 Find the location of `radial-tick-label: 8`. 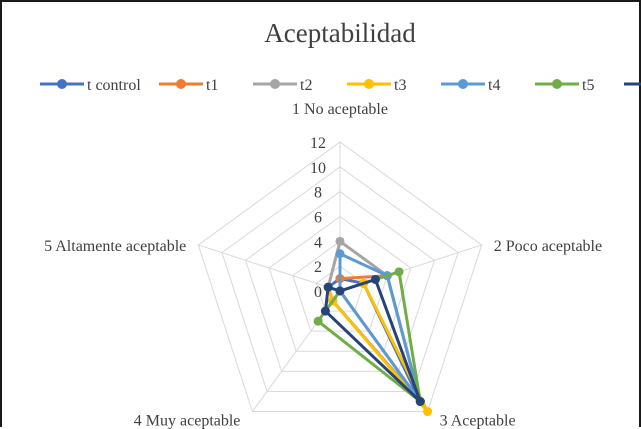

radial-tick-label: 8 is located at coordinates (318, 193).